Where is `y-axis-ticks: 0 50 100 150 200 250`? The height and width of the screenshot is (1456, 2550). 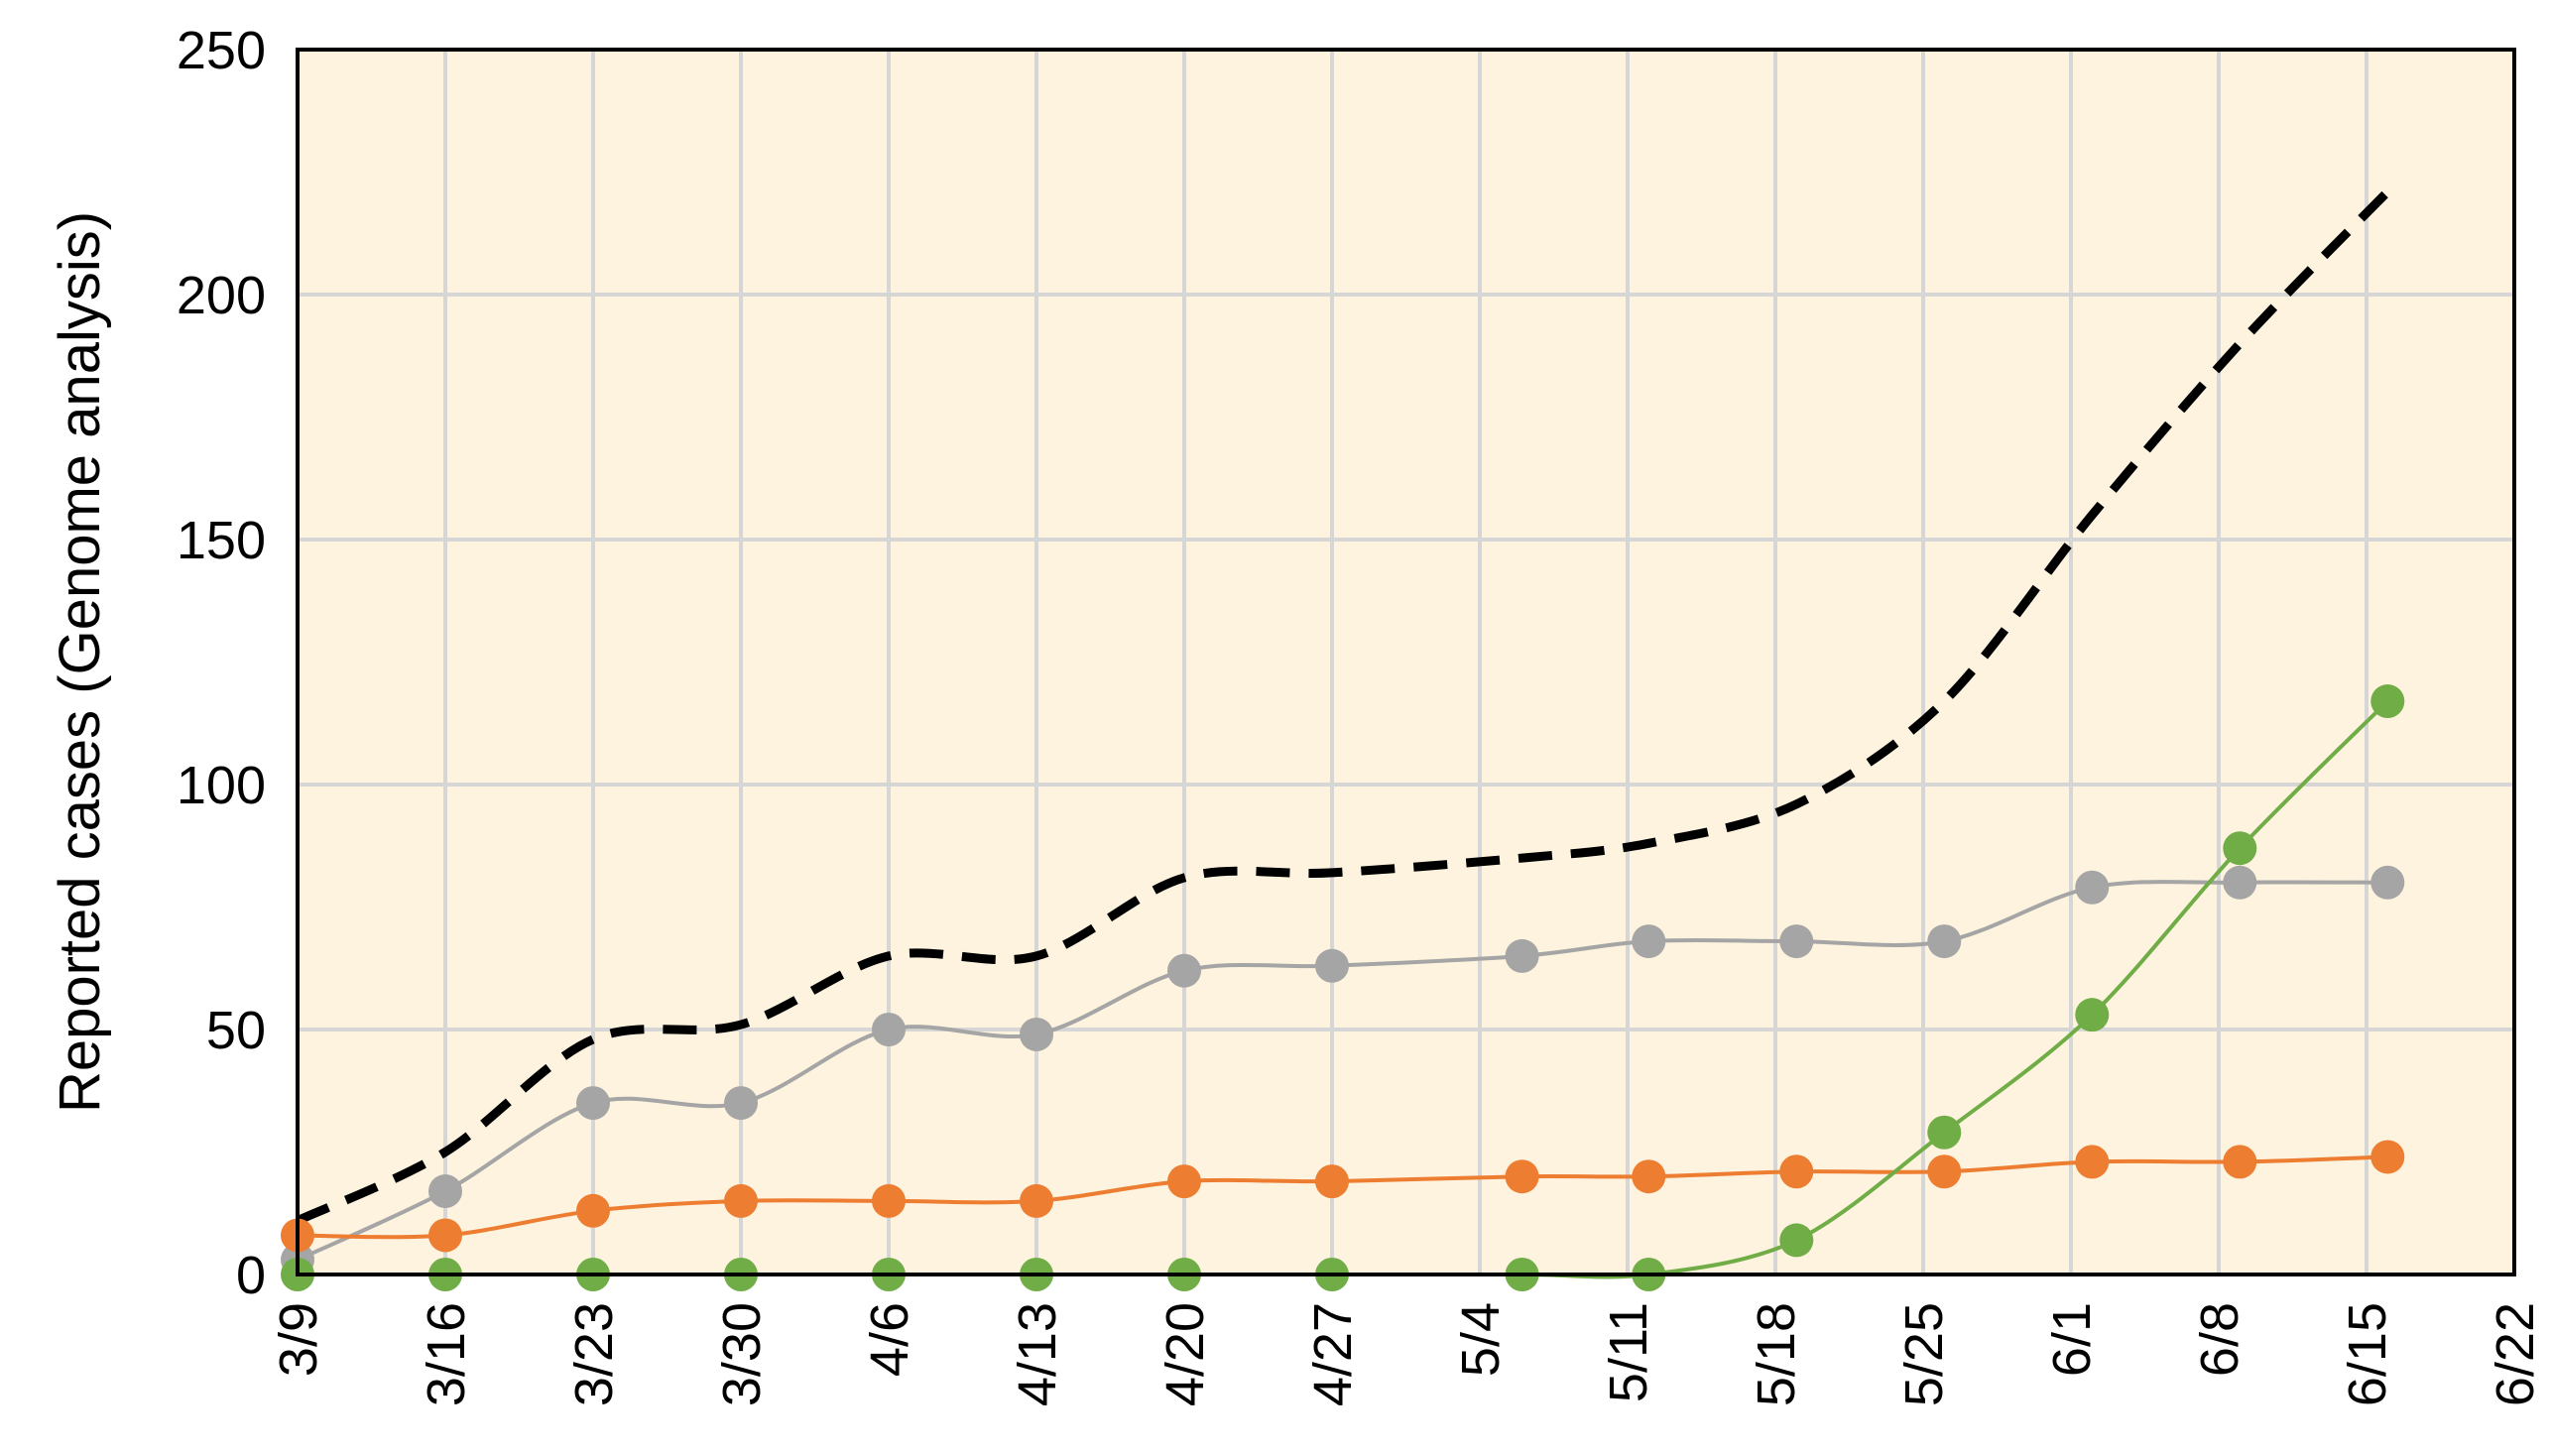
y-axis-ticks: 0 50 100 150 200 250 is located at coordinates (222, 663).